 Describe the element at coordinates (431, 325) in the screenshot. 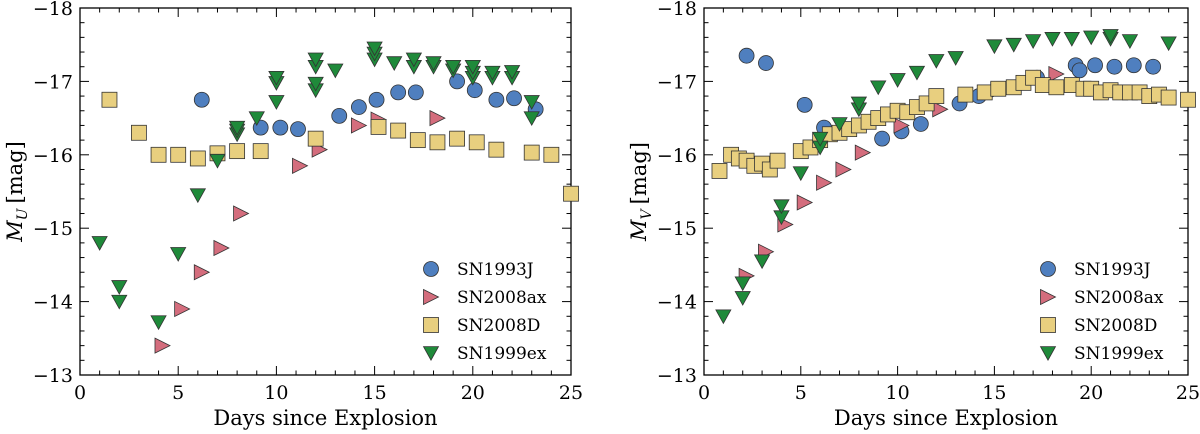

I see `legend-marker-sn2008d` at that location.